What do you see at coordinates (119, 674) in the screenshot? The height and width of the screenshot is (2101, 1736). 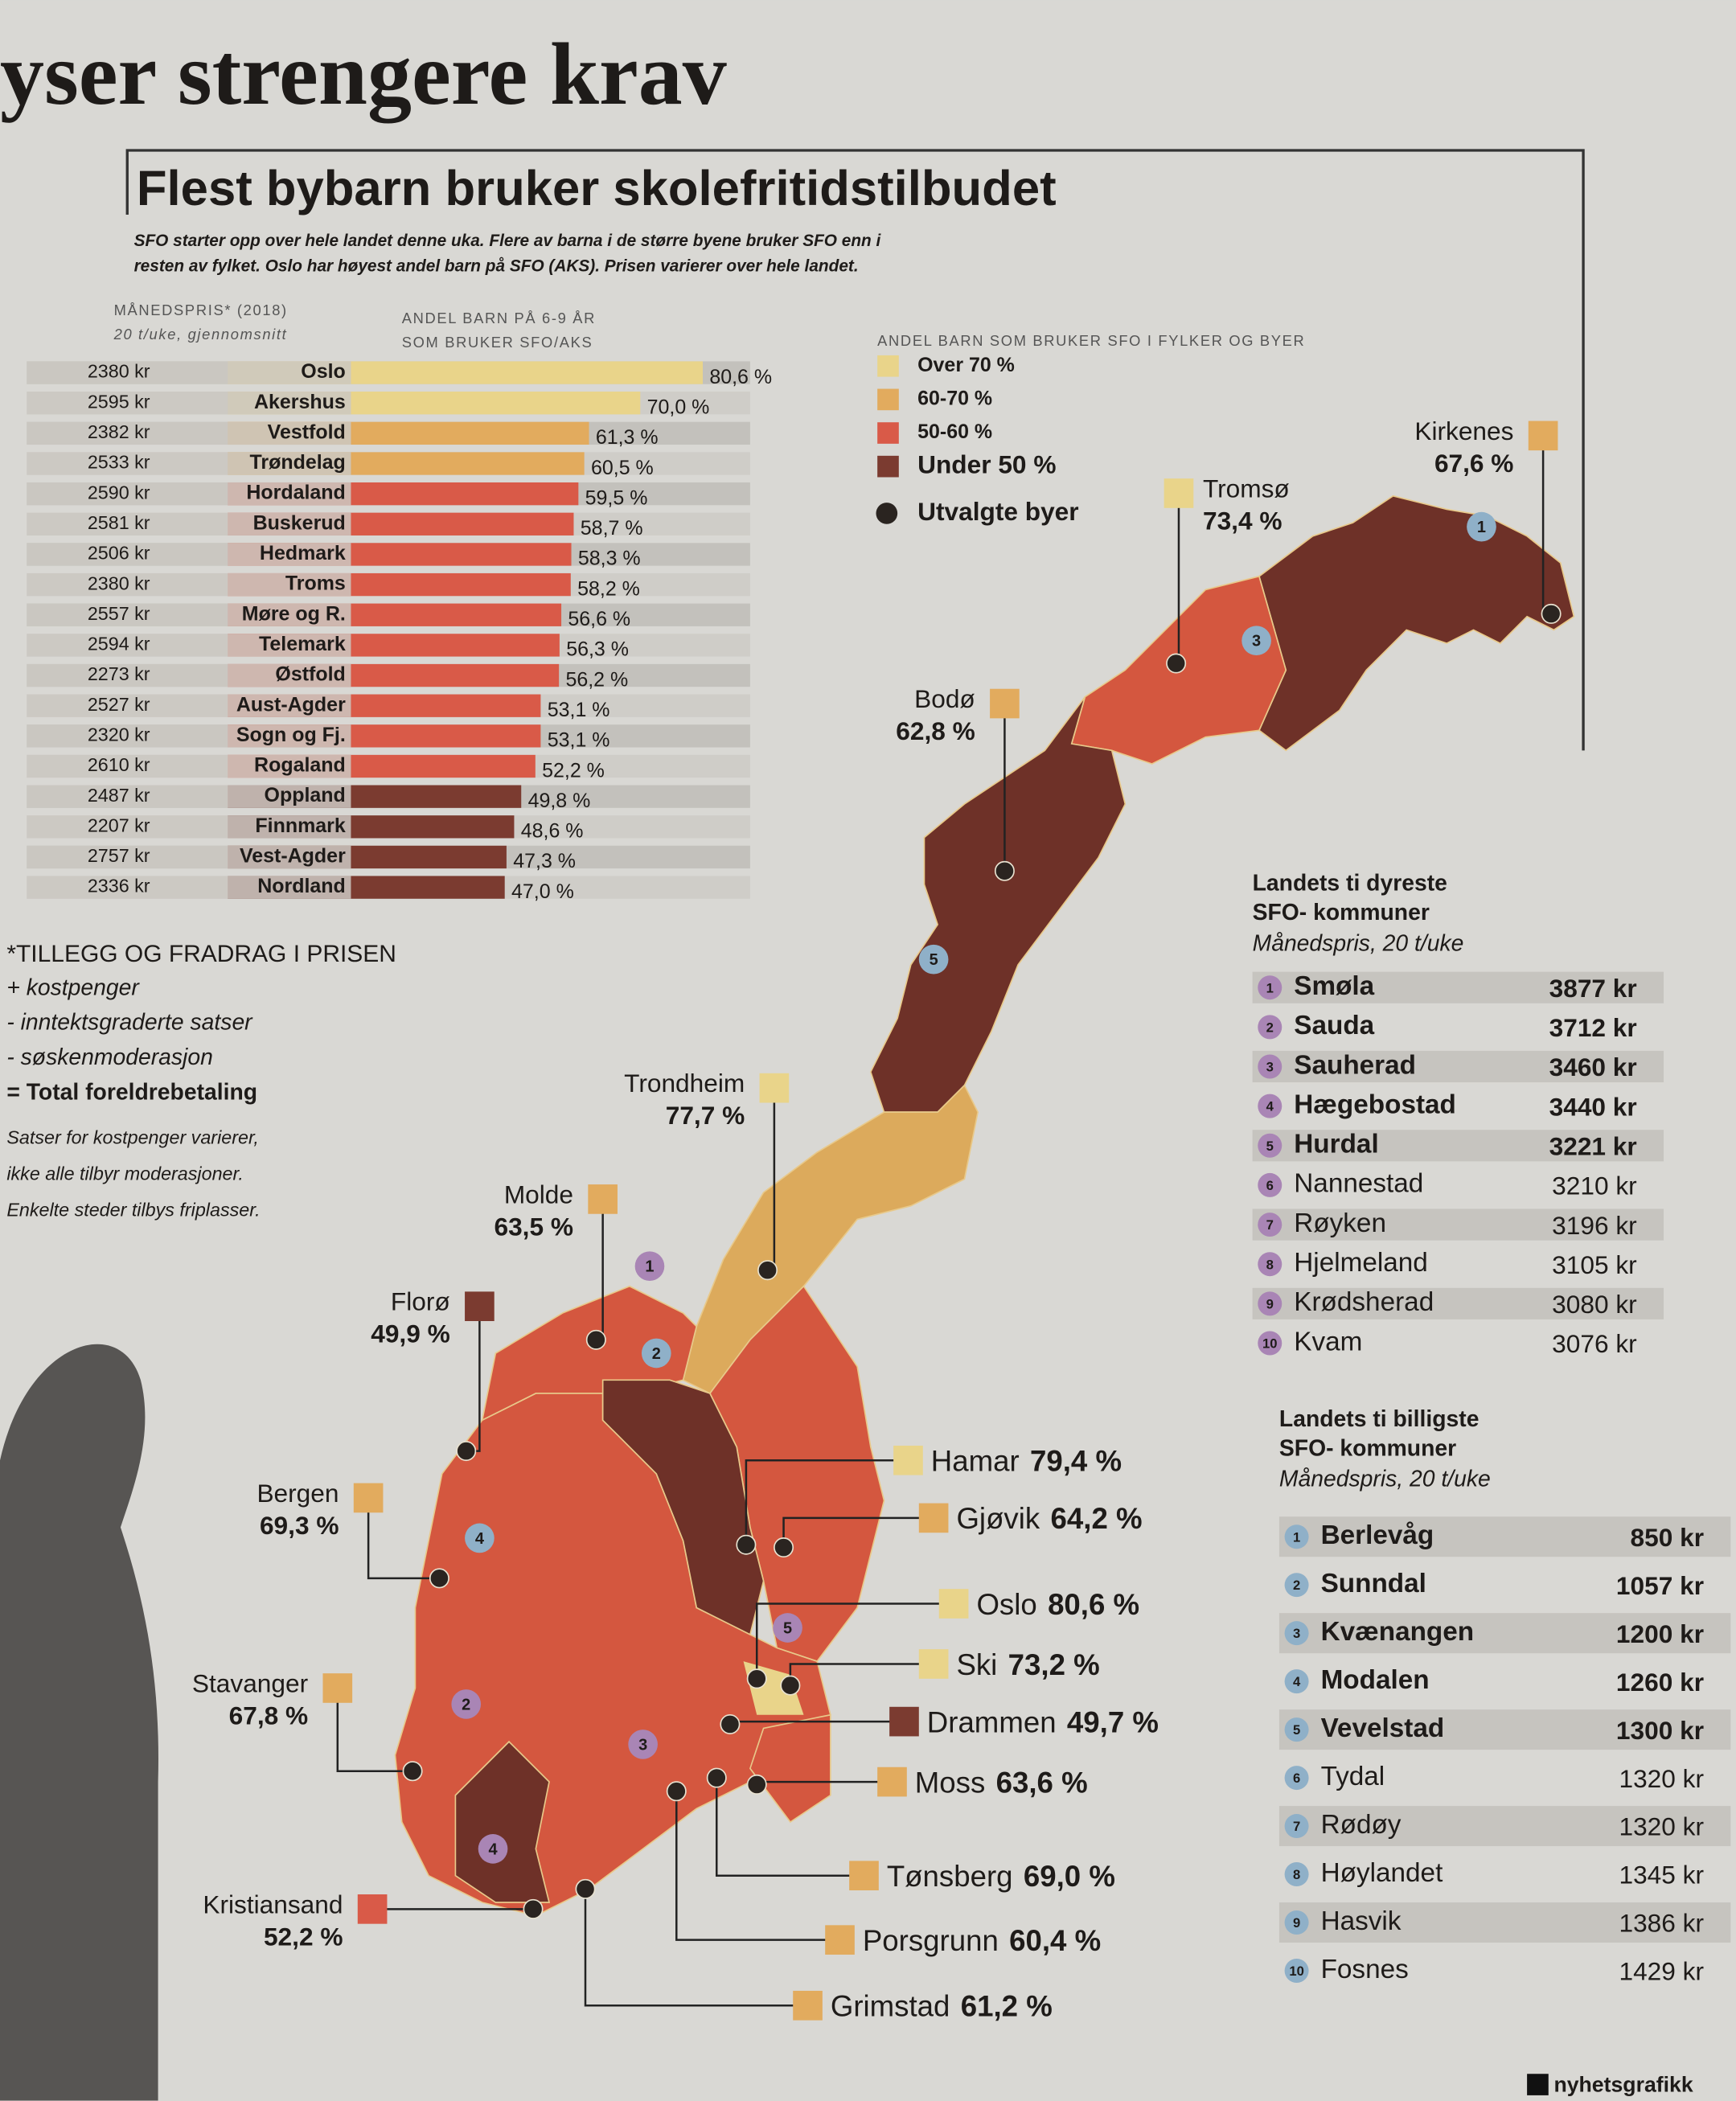 I see `price-label: 2273 kr` at bounding box center [119, 674].